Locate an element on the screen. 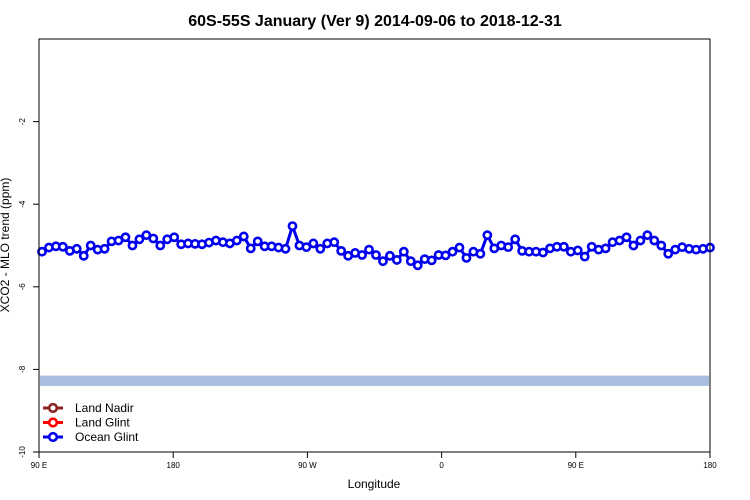 The height and width of the screenshot is (500, 750). y-tick-label: -8 is located at coordinates (22, 369).